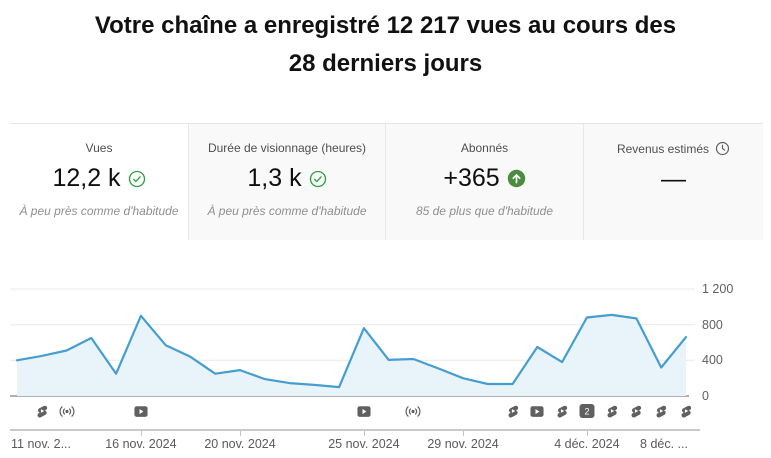  Describe the element at coordinates (86, 178) in the screenshot. I see `tab-views-value: 12,2 k` at that location.